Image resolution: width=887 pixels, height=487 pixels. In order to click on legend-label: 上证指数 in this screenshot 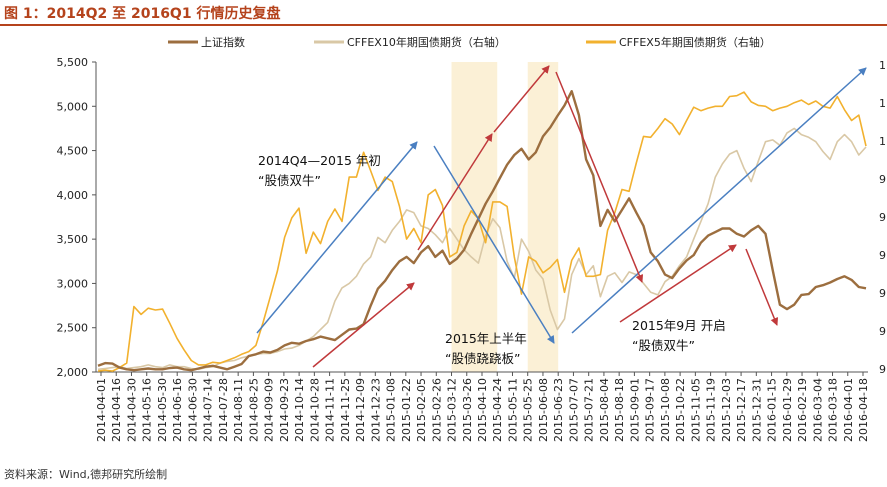, I will do `click(223, 42)`.